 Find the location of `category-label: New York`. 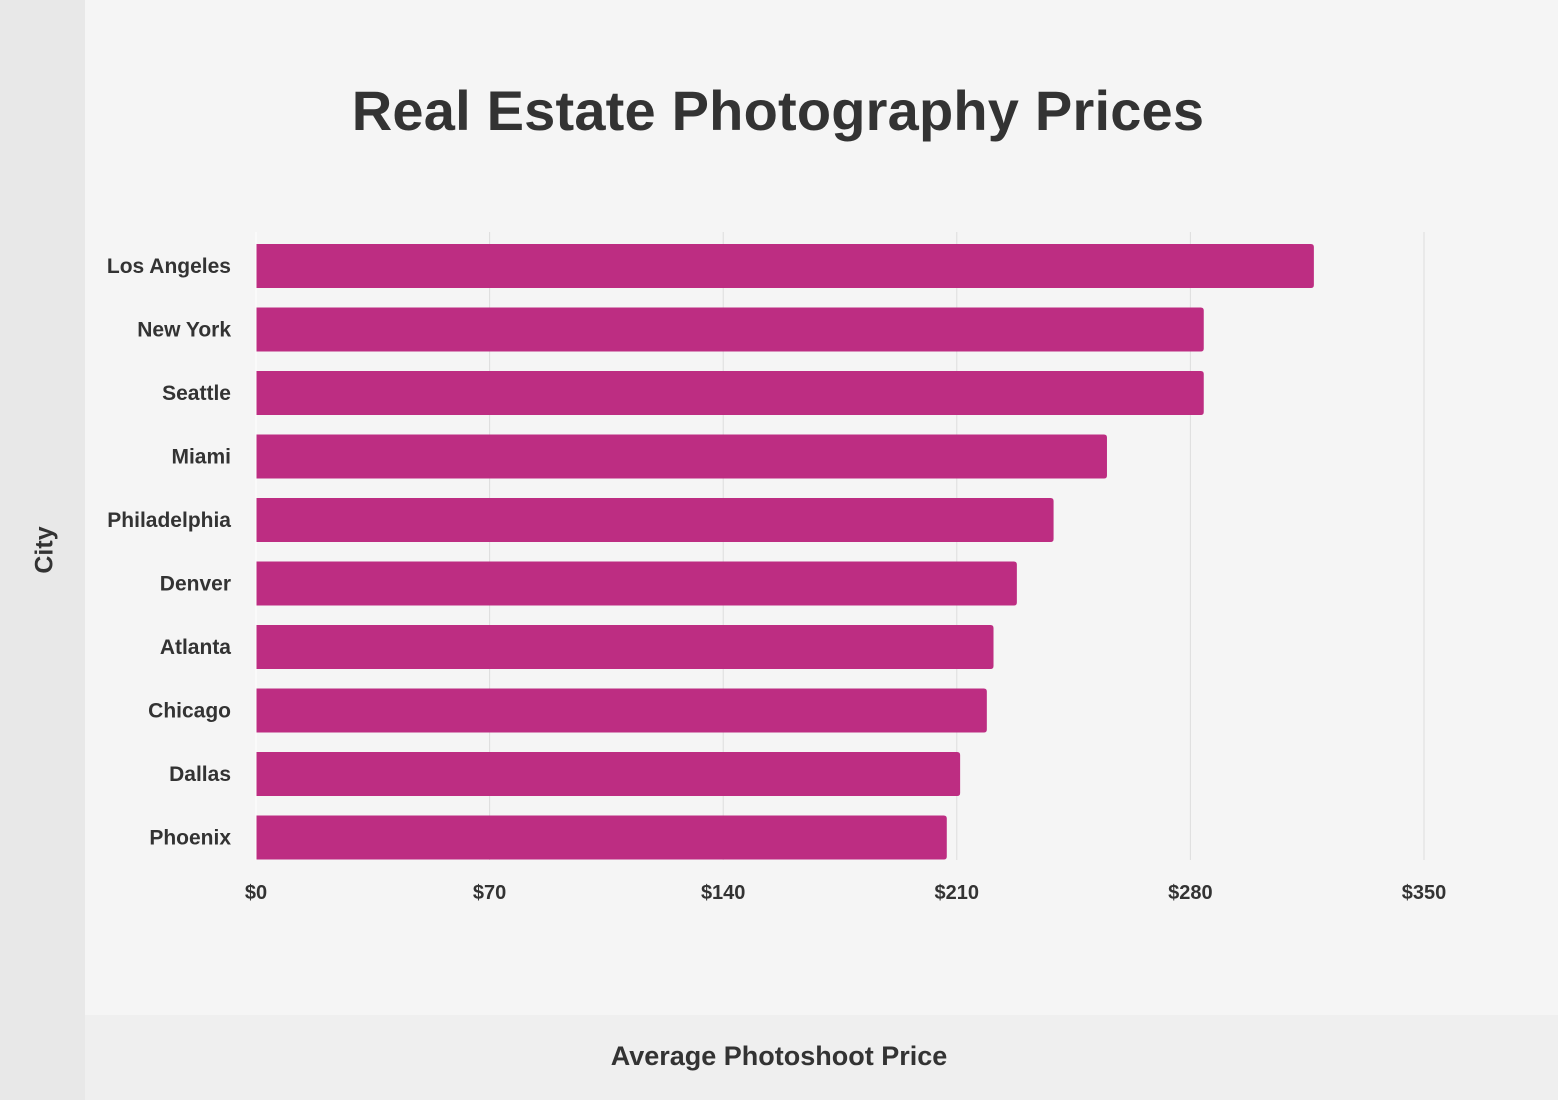

category-label: New York is located at coordinates (184, 330).